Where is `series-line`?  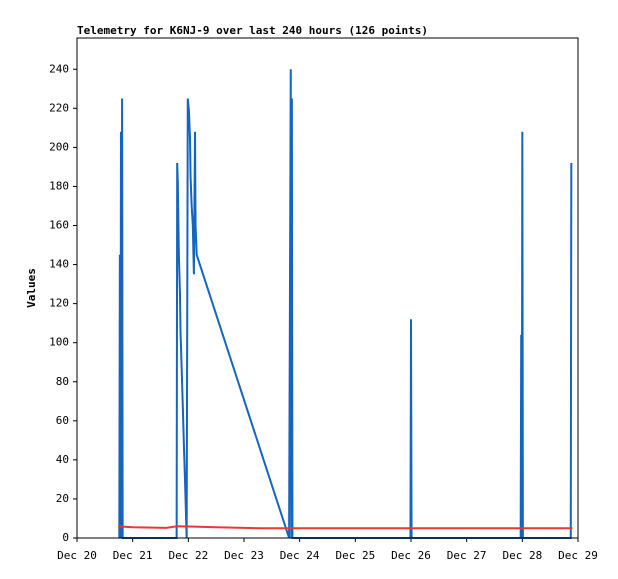 series-line is located at coordinates (345, 527).